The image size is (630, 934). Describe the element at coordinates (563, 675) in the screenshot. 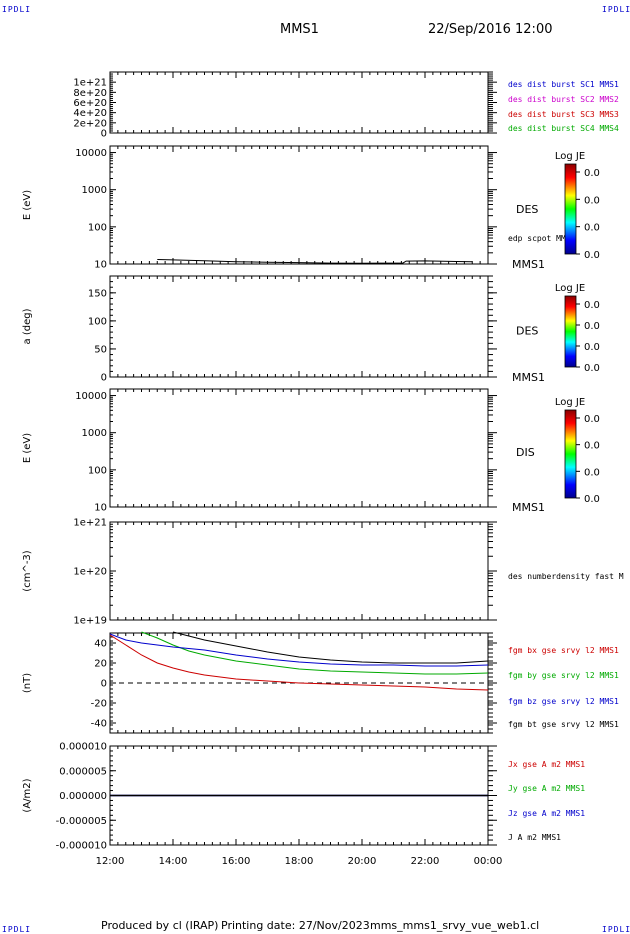

I see `legend-entry: fgm by gse srvy l2 MMS1` at that location.